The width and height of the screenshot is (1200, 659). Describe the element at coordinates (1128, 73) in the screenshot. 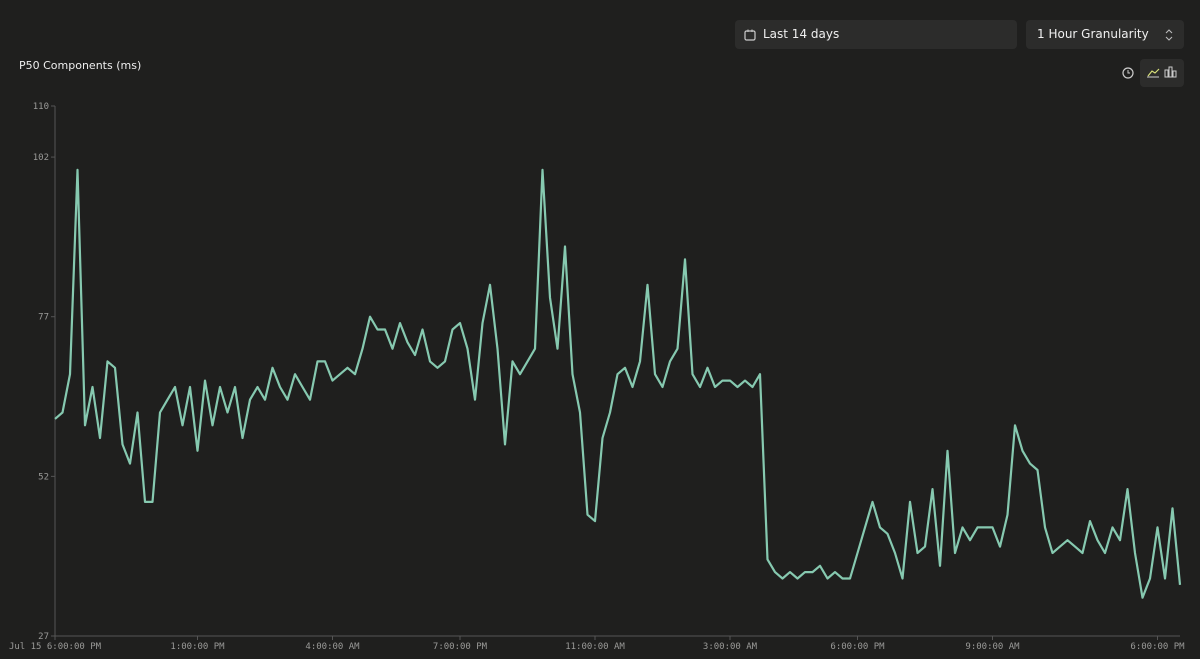

I see `clock-icon` at that location.